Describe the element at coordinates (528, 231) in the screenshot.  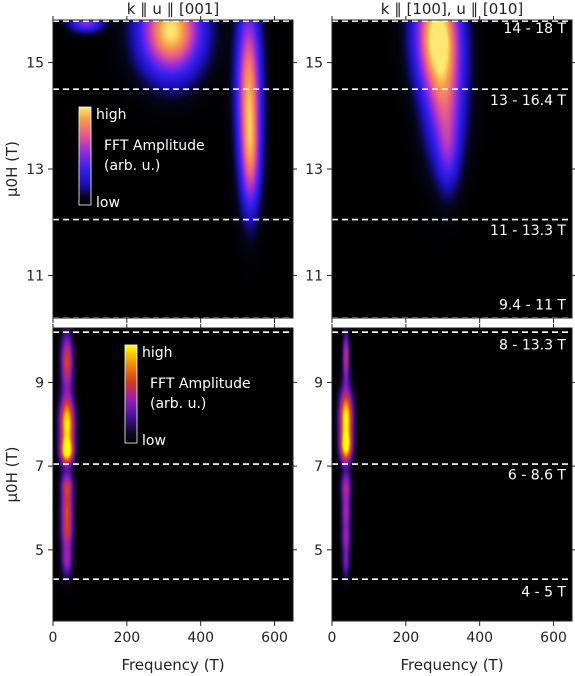
I see `field-range-label: 11 - 13.3 T` at that location.